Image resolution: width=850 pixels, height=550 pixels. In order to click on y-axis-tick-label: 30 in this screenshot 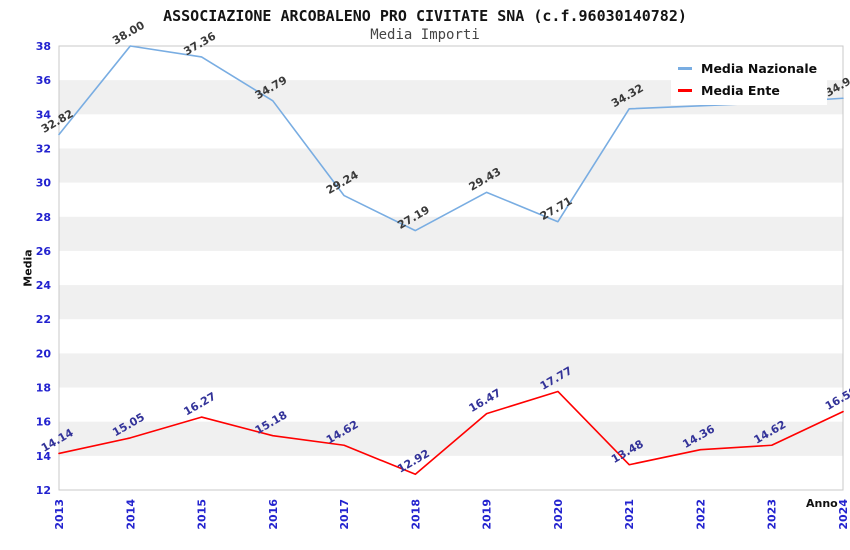, I will do `click(44, 183)`.